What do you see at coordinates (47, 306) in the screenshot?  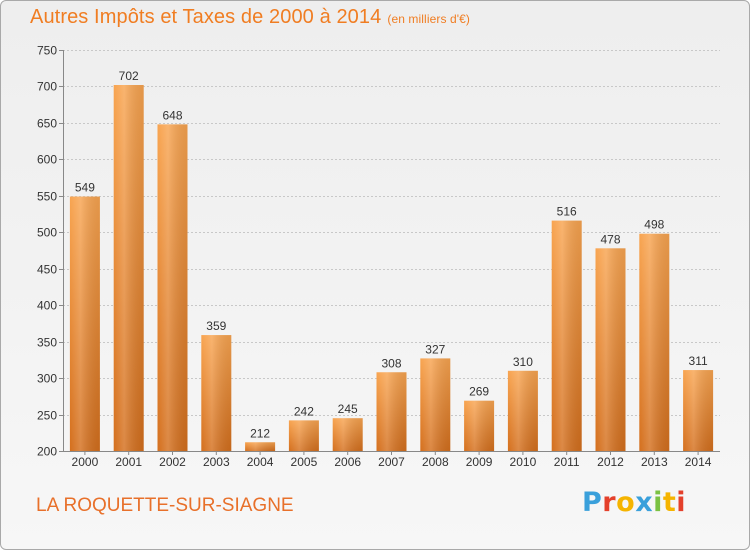 I see `y-tick-label: 400` at bounding box center [47, 306].